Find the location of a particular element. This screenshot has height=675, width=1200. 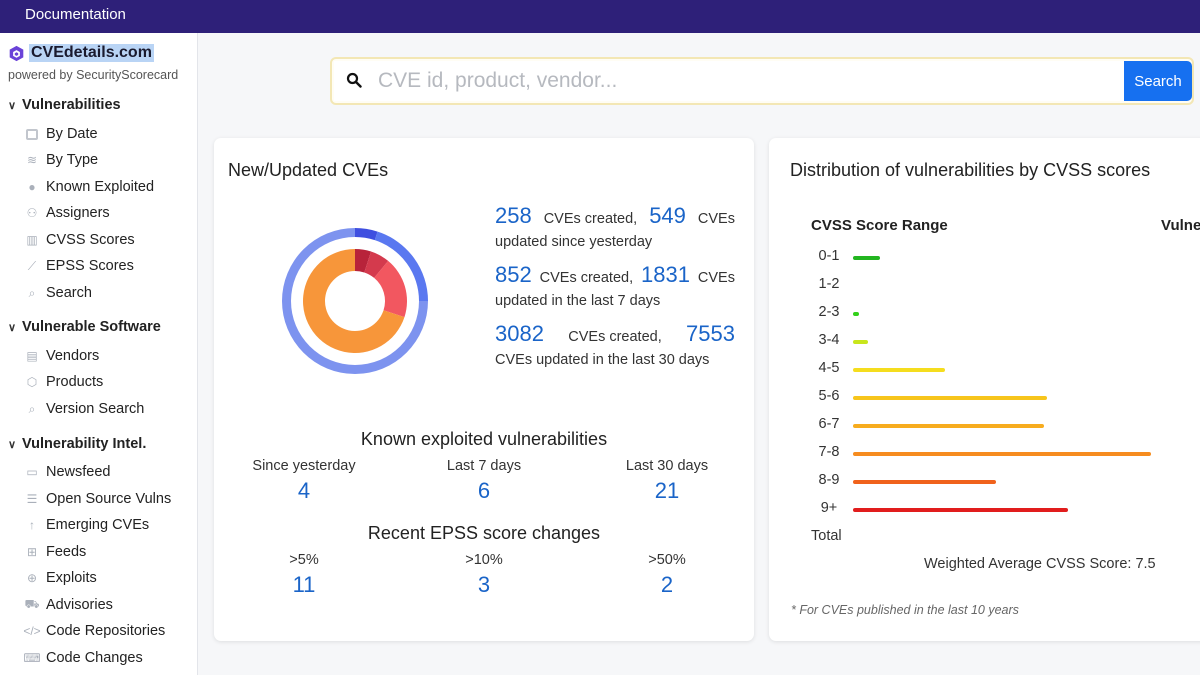

search-icon is located at coordinates (354, 80).